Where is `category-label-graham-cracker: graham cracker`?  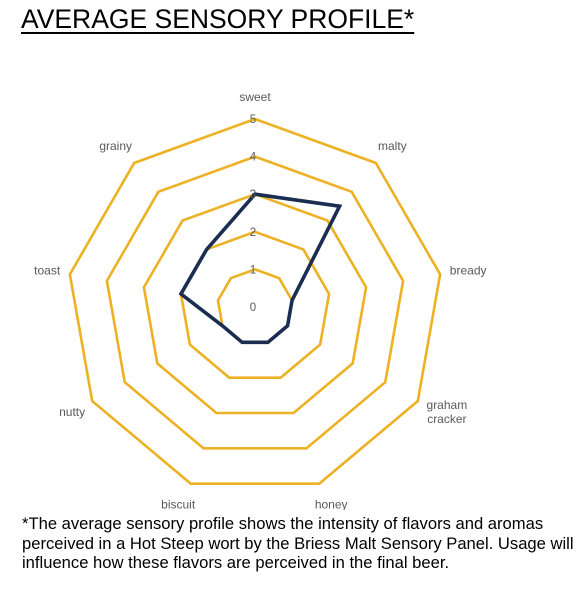
category-label-graham-cracker: graham cracker is located at coordinates (447, 412).